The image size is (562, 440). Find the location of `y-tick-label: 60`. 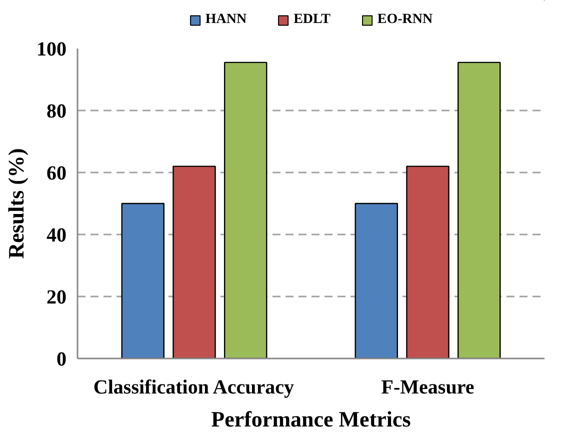

y-tick-label: 60 is located at coordinates (56, 173).